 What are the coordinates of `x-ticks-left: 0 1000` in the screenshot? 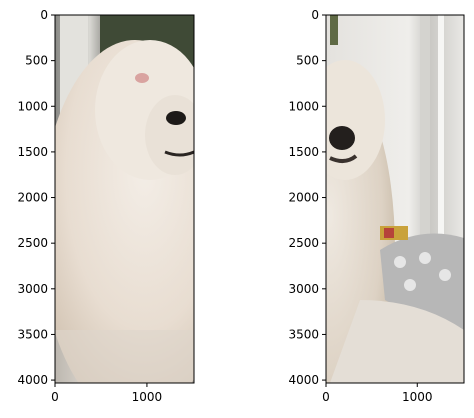 It's located at (106, 393).